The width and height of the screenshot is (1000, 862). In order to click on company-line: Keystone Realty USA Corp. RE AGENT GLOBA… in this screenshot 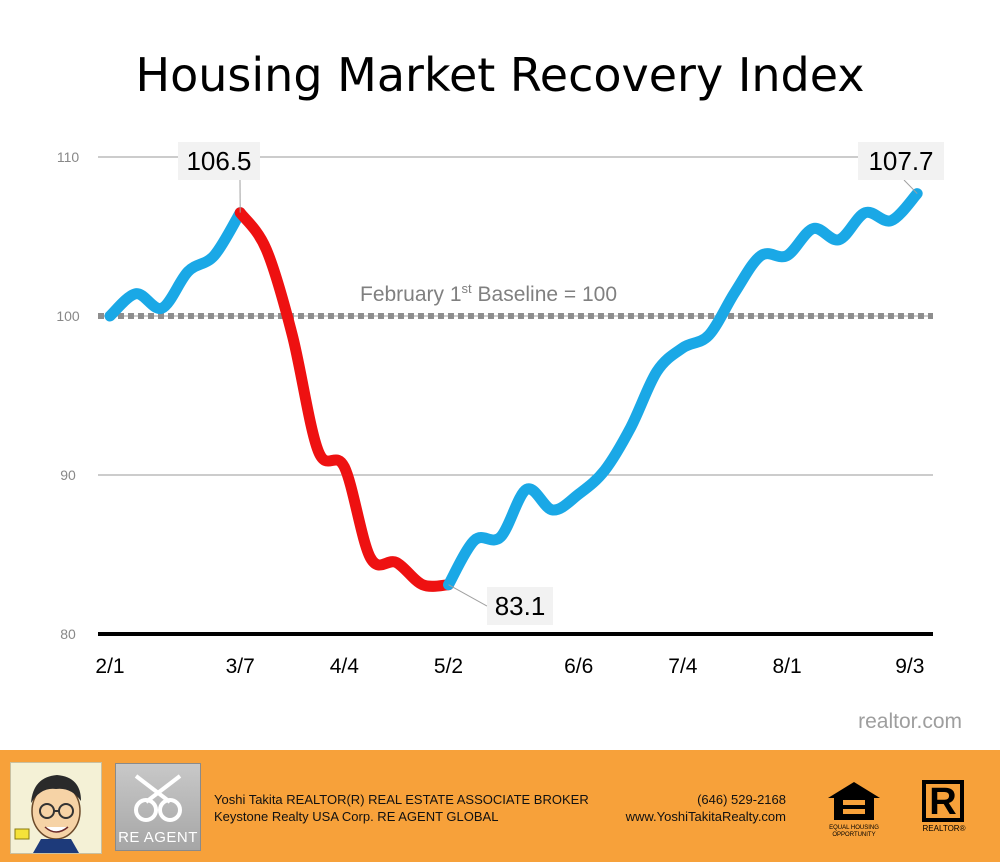, I will do `click(356, 816)`.